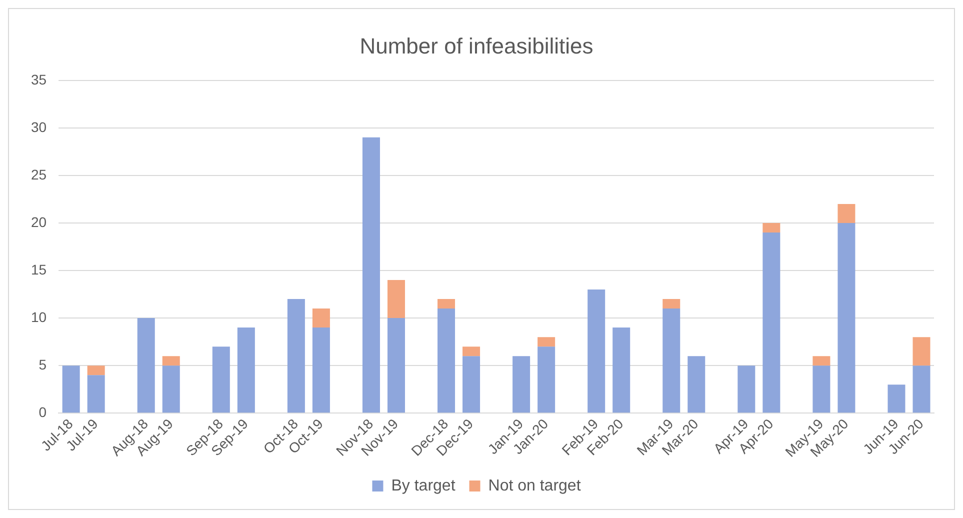 The height and width of the screenshot is (518, 963). Describe the element at coordinates (38, 126) in the screenshot. I see `y-tick-label: 30` at that location.